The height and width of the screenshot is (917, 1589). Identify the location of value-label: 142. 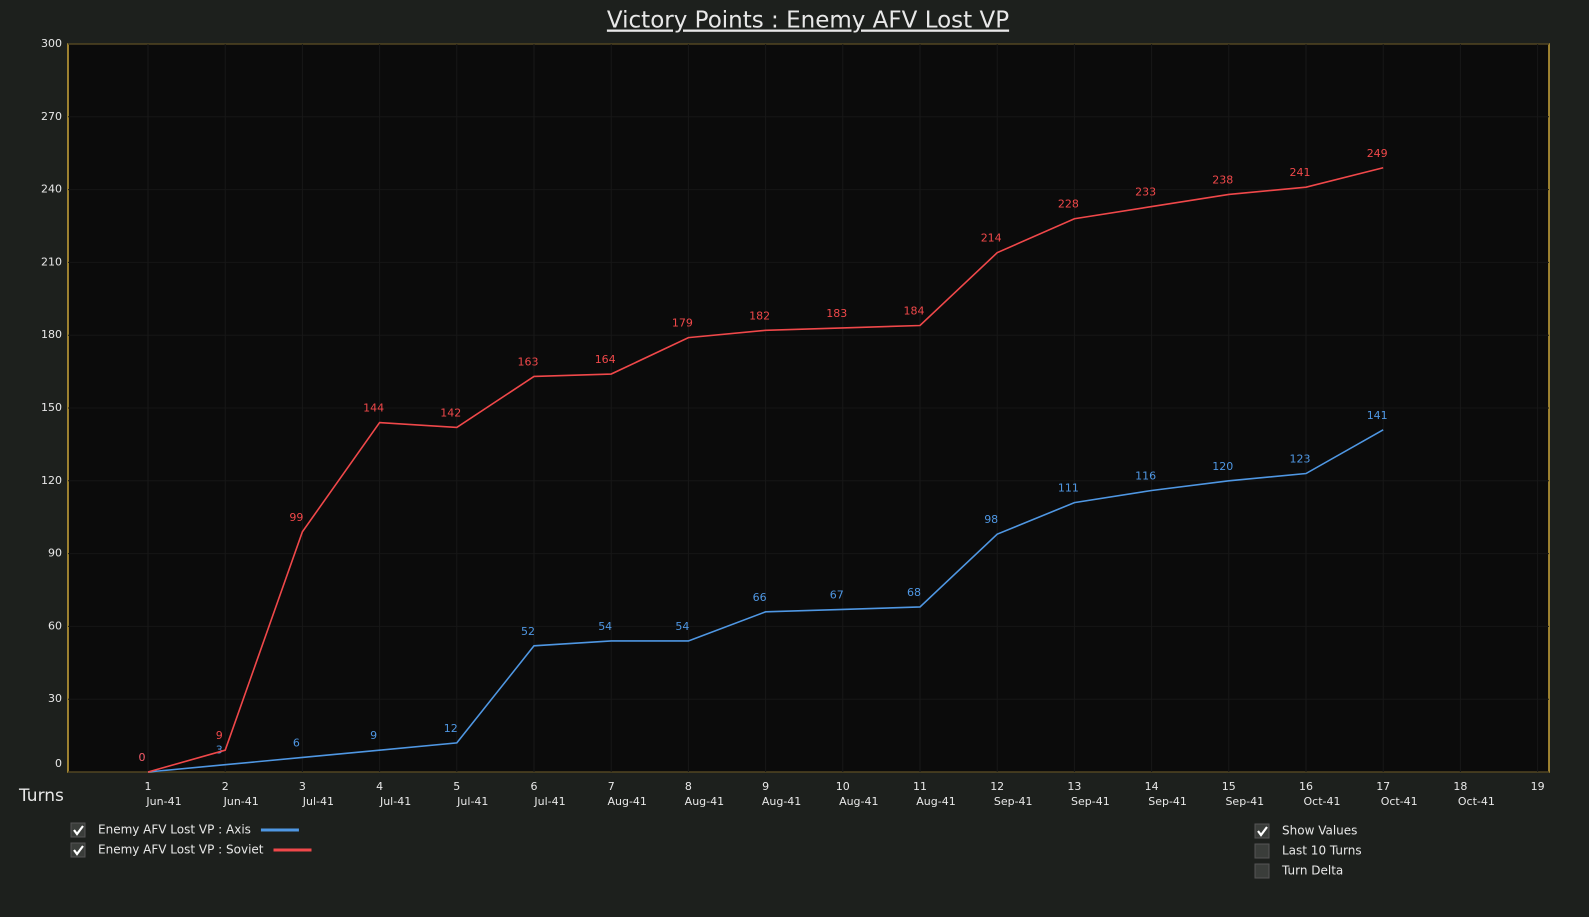
(450, 412).